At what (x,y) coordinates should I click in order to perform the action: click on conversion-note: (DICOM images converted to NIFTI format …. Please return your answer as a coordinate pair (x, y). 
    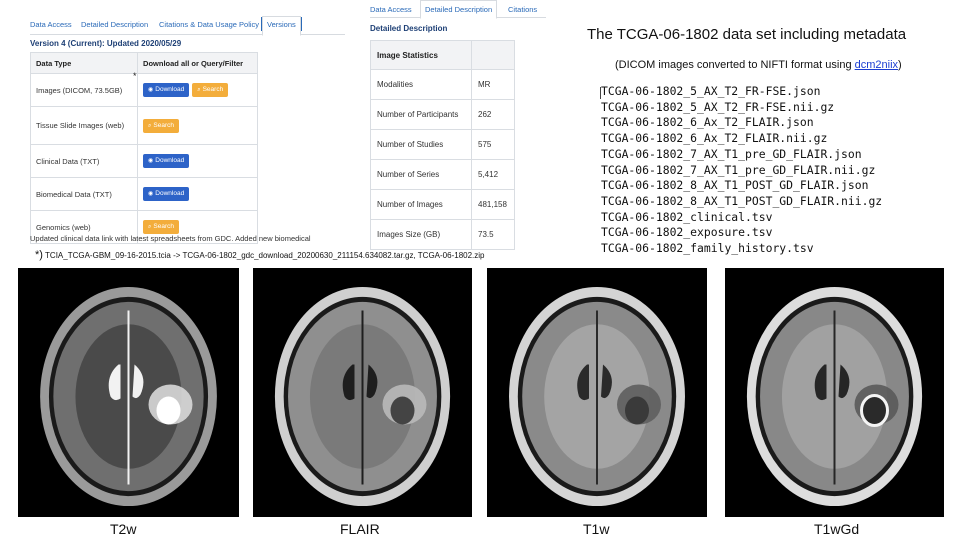
    Looking at the image, I should click on (758, 65).